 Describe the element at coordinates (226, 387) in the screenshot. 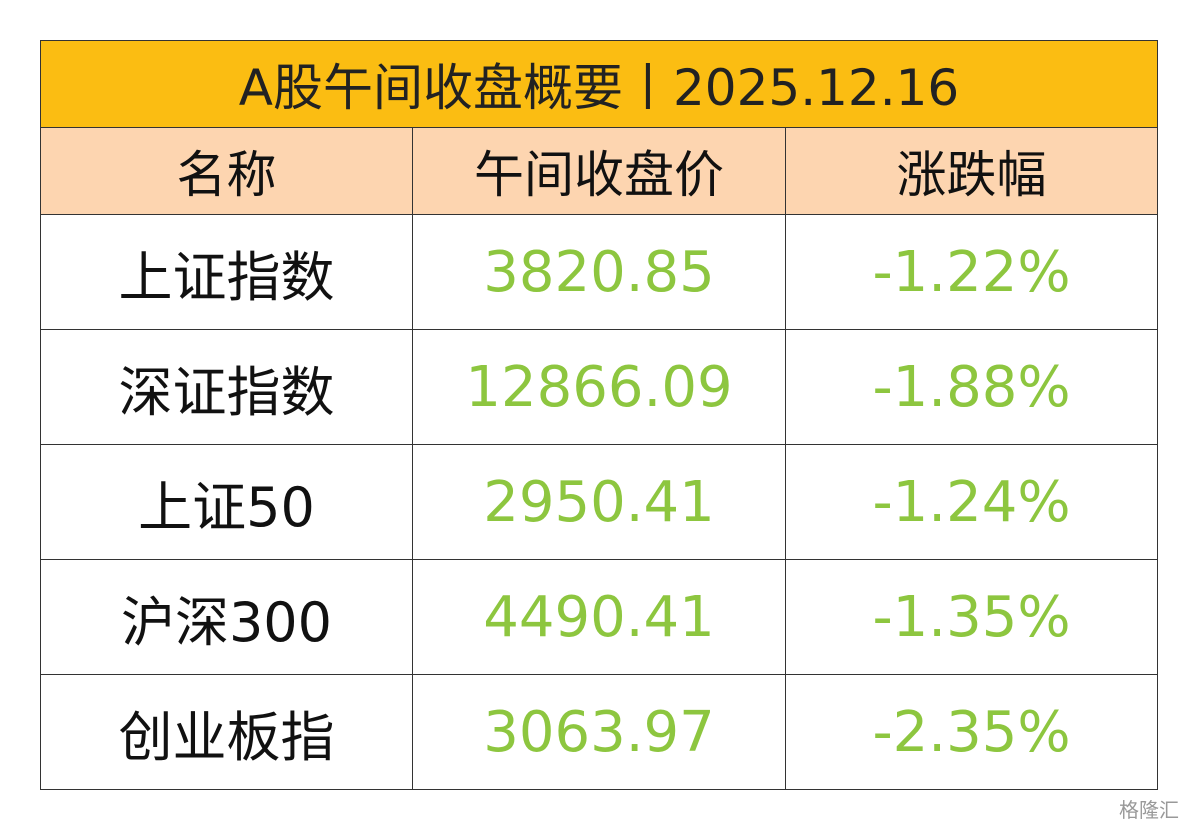

I see `index-name: 深证指数` at that location.